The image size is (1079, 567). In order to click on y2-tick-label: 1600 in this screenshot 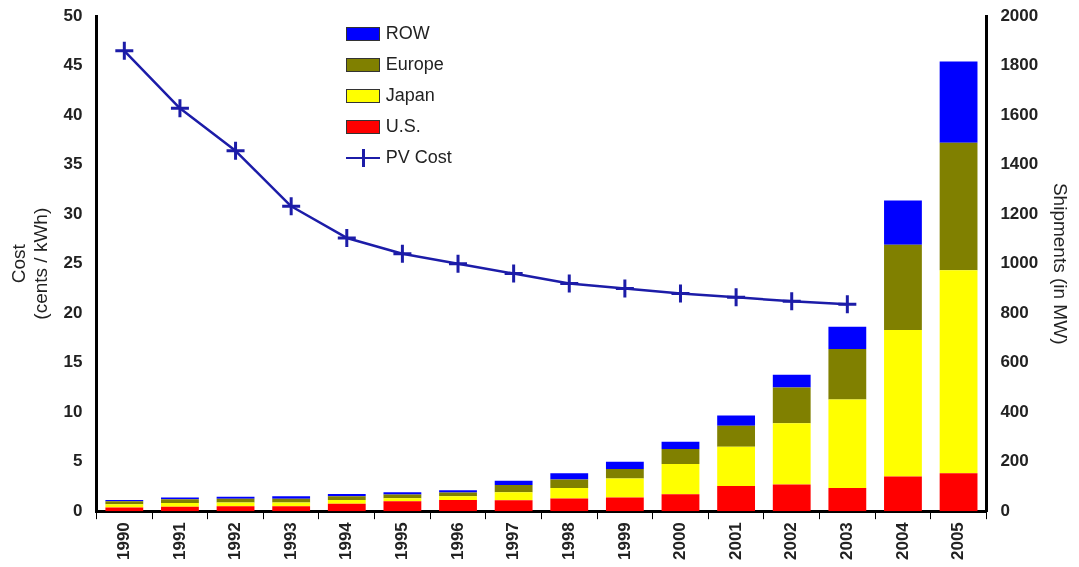, I will do `click(1019, 114)`.